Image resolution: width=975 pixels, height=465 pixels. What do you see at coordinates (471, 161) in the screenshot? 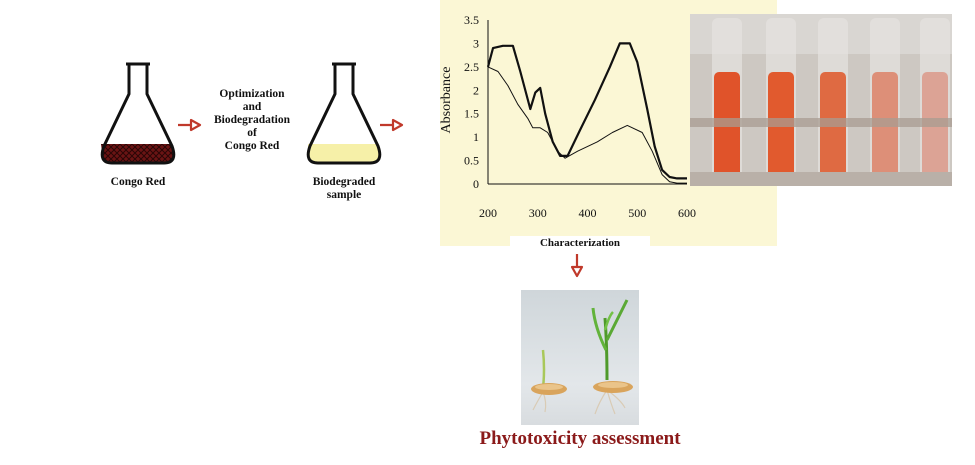
I see `y-tick-label: 0.5` at bounding box center [471, 161].